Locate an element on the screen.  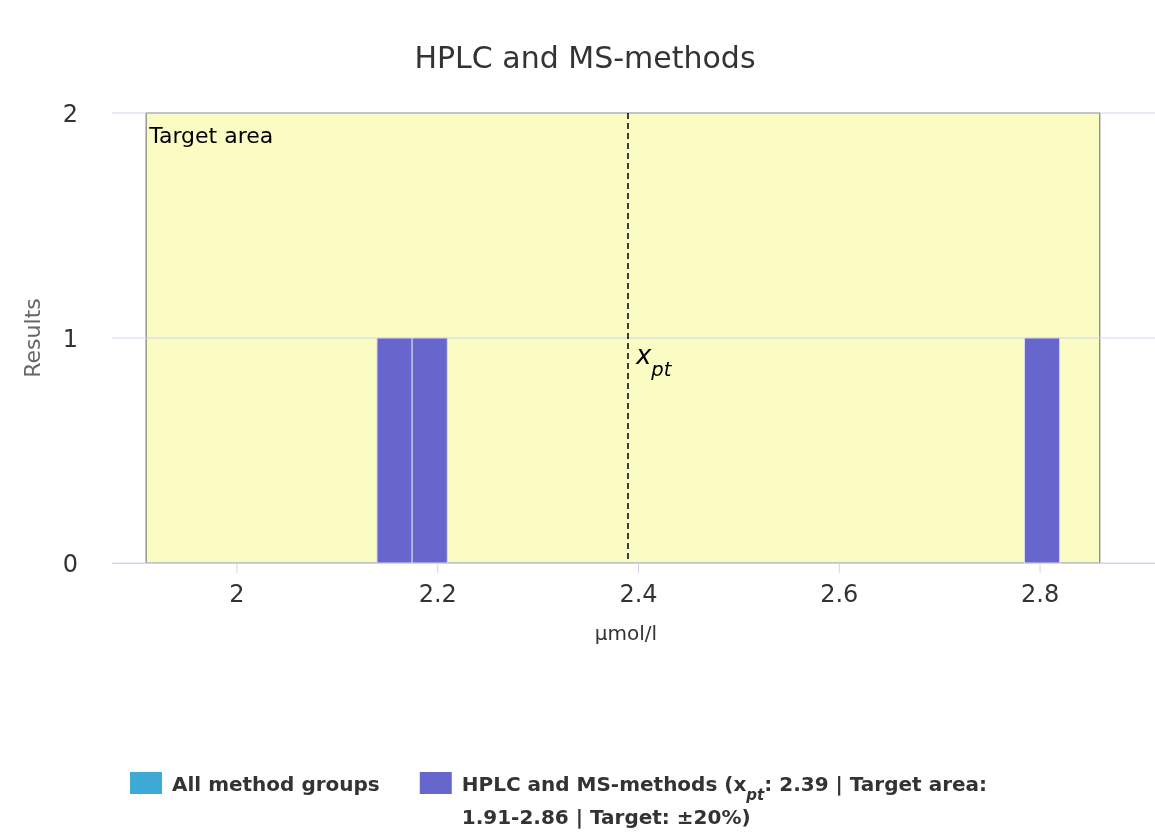
x-axis-title: µmol/l is located at coordinates (626, 633).